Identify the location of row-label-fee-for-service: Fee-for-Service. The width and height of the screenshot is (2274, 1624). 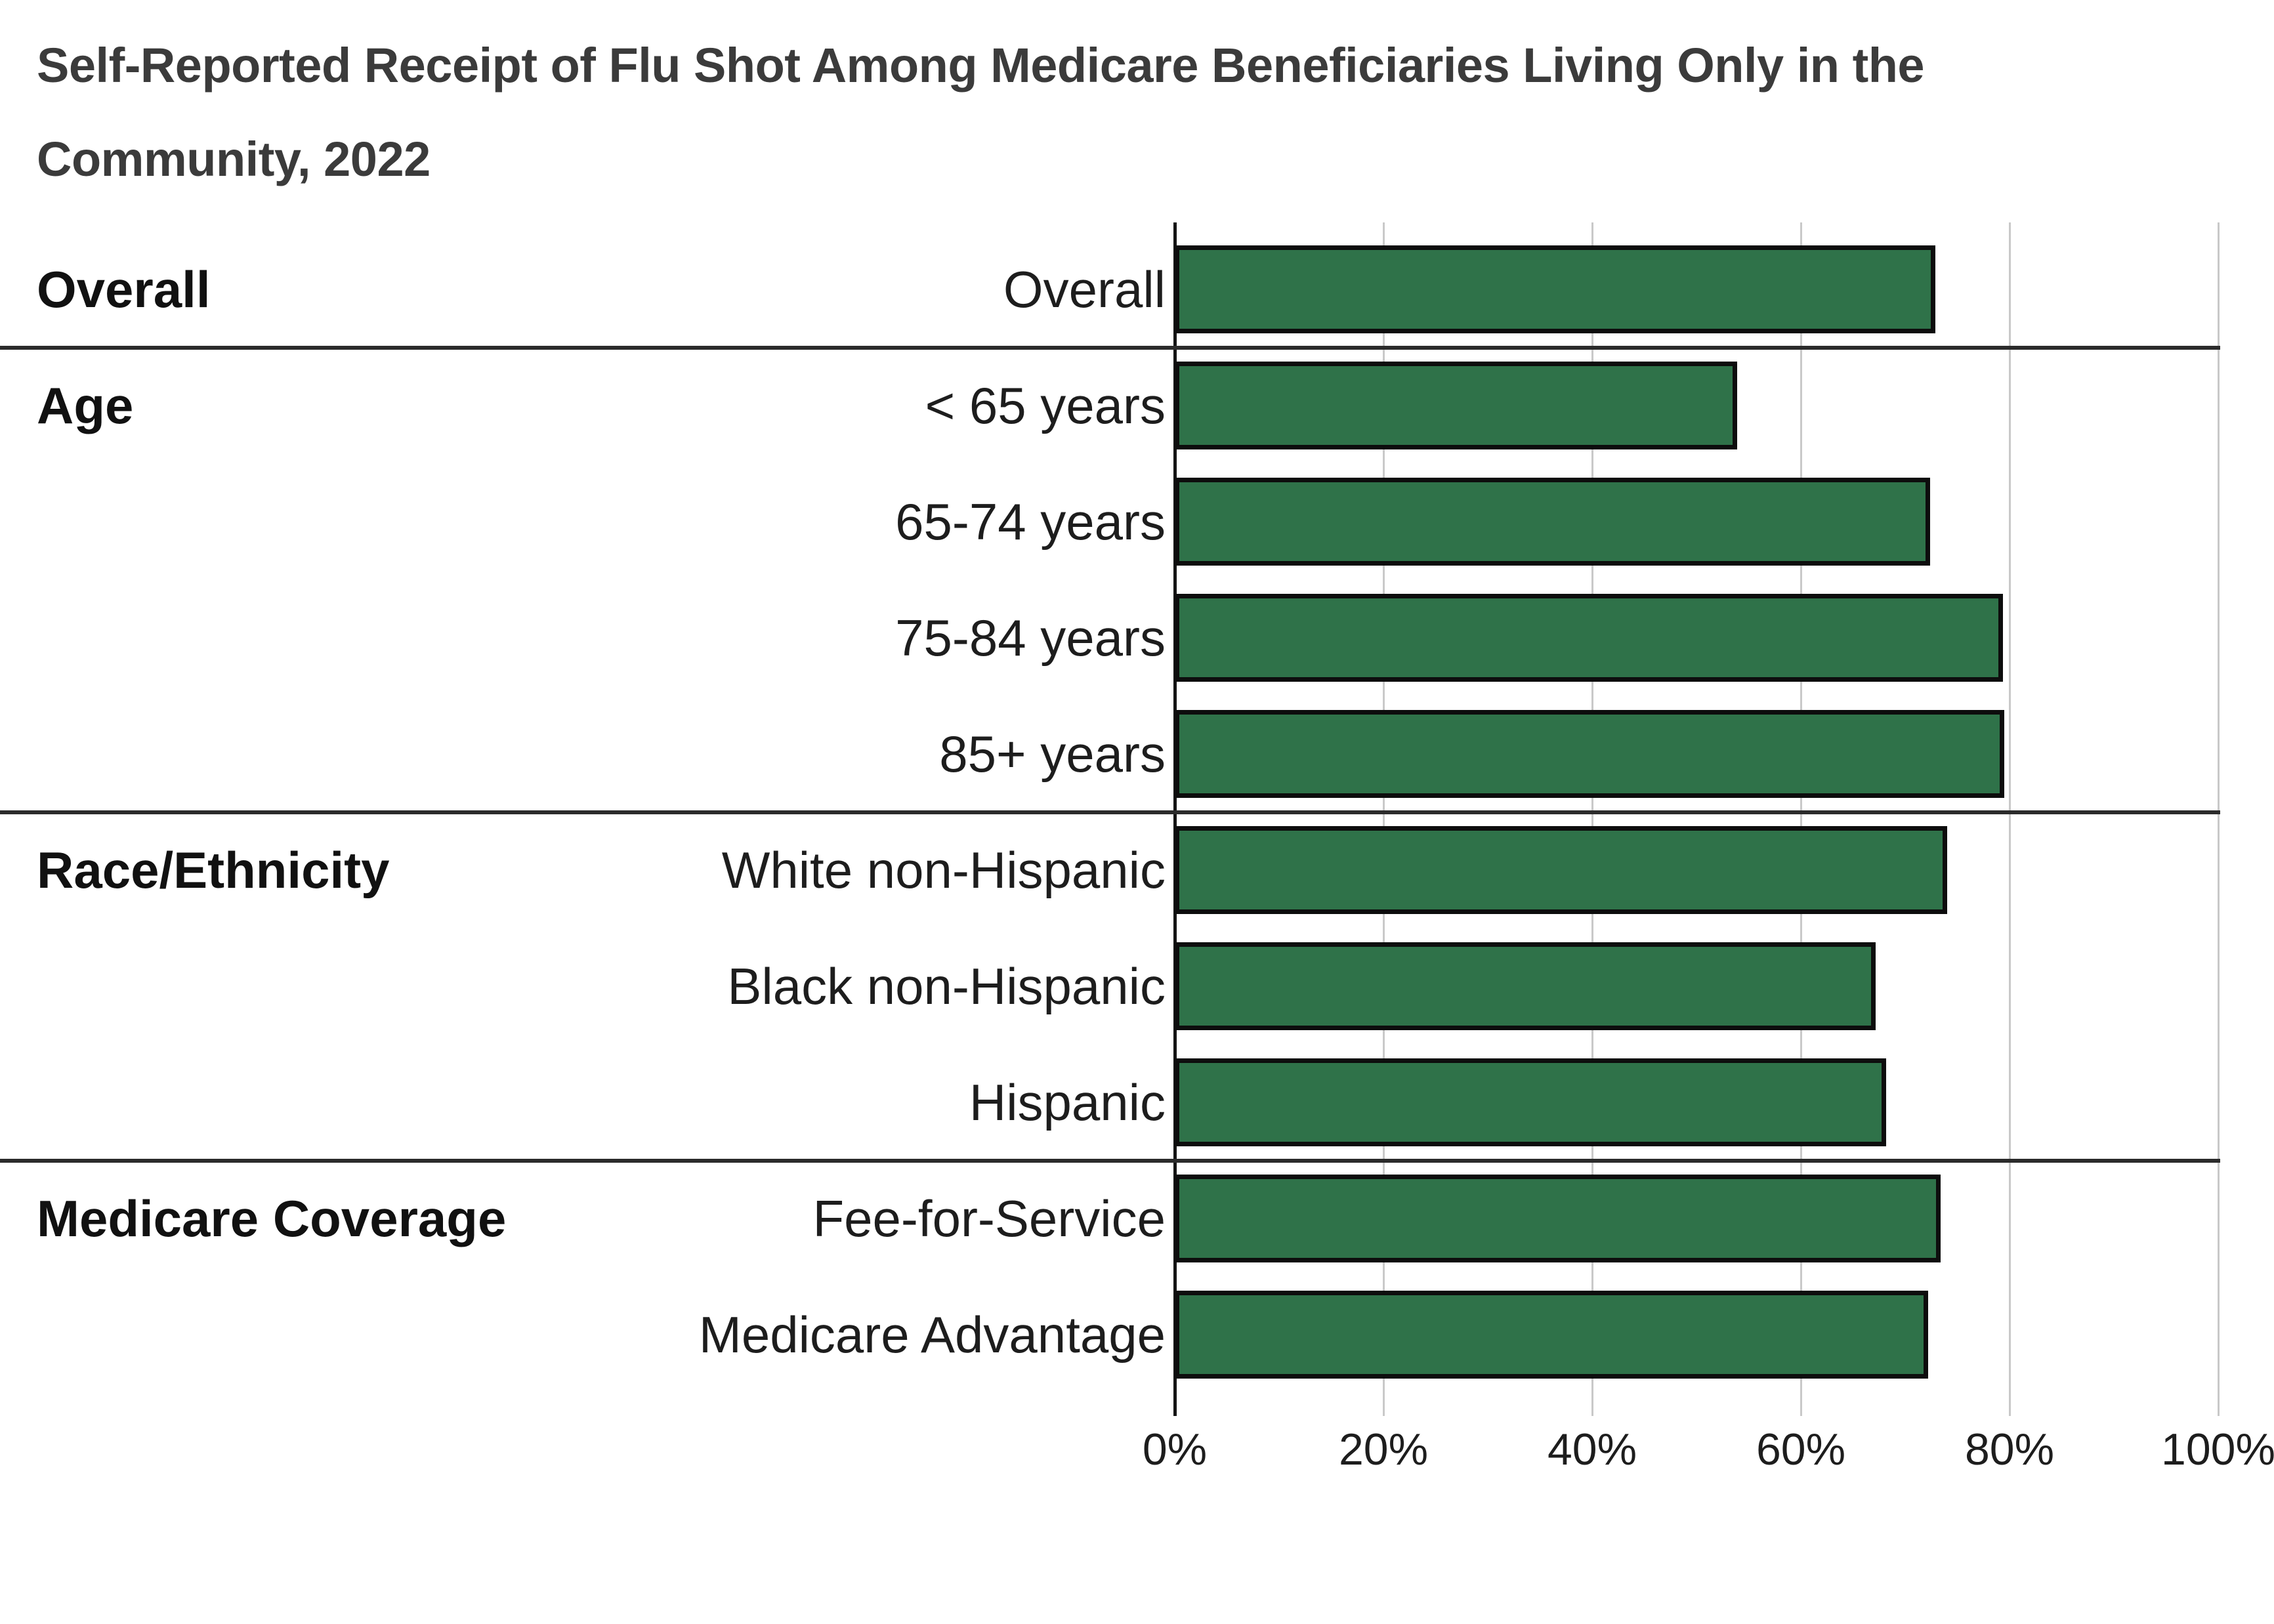
(989, 1218).